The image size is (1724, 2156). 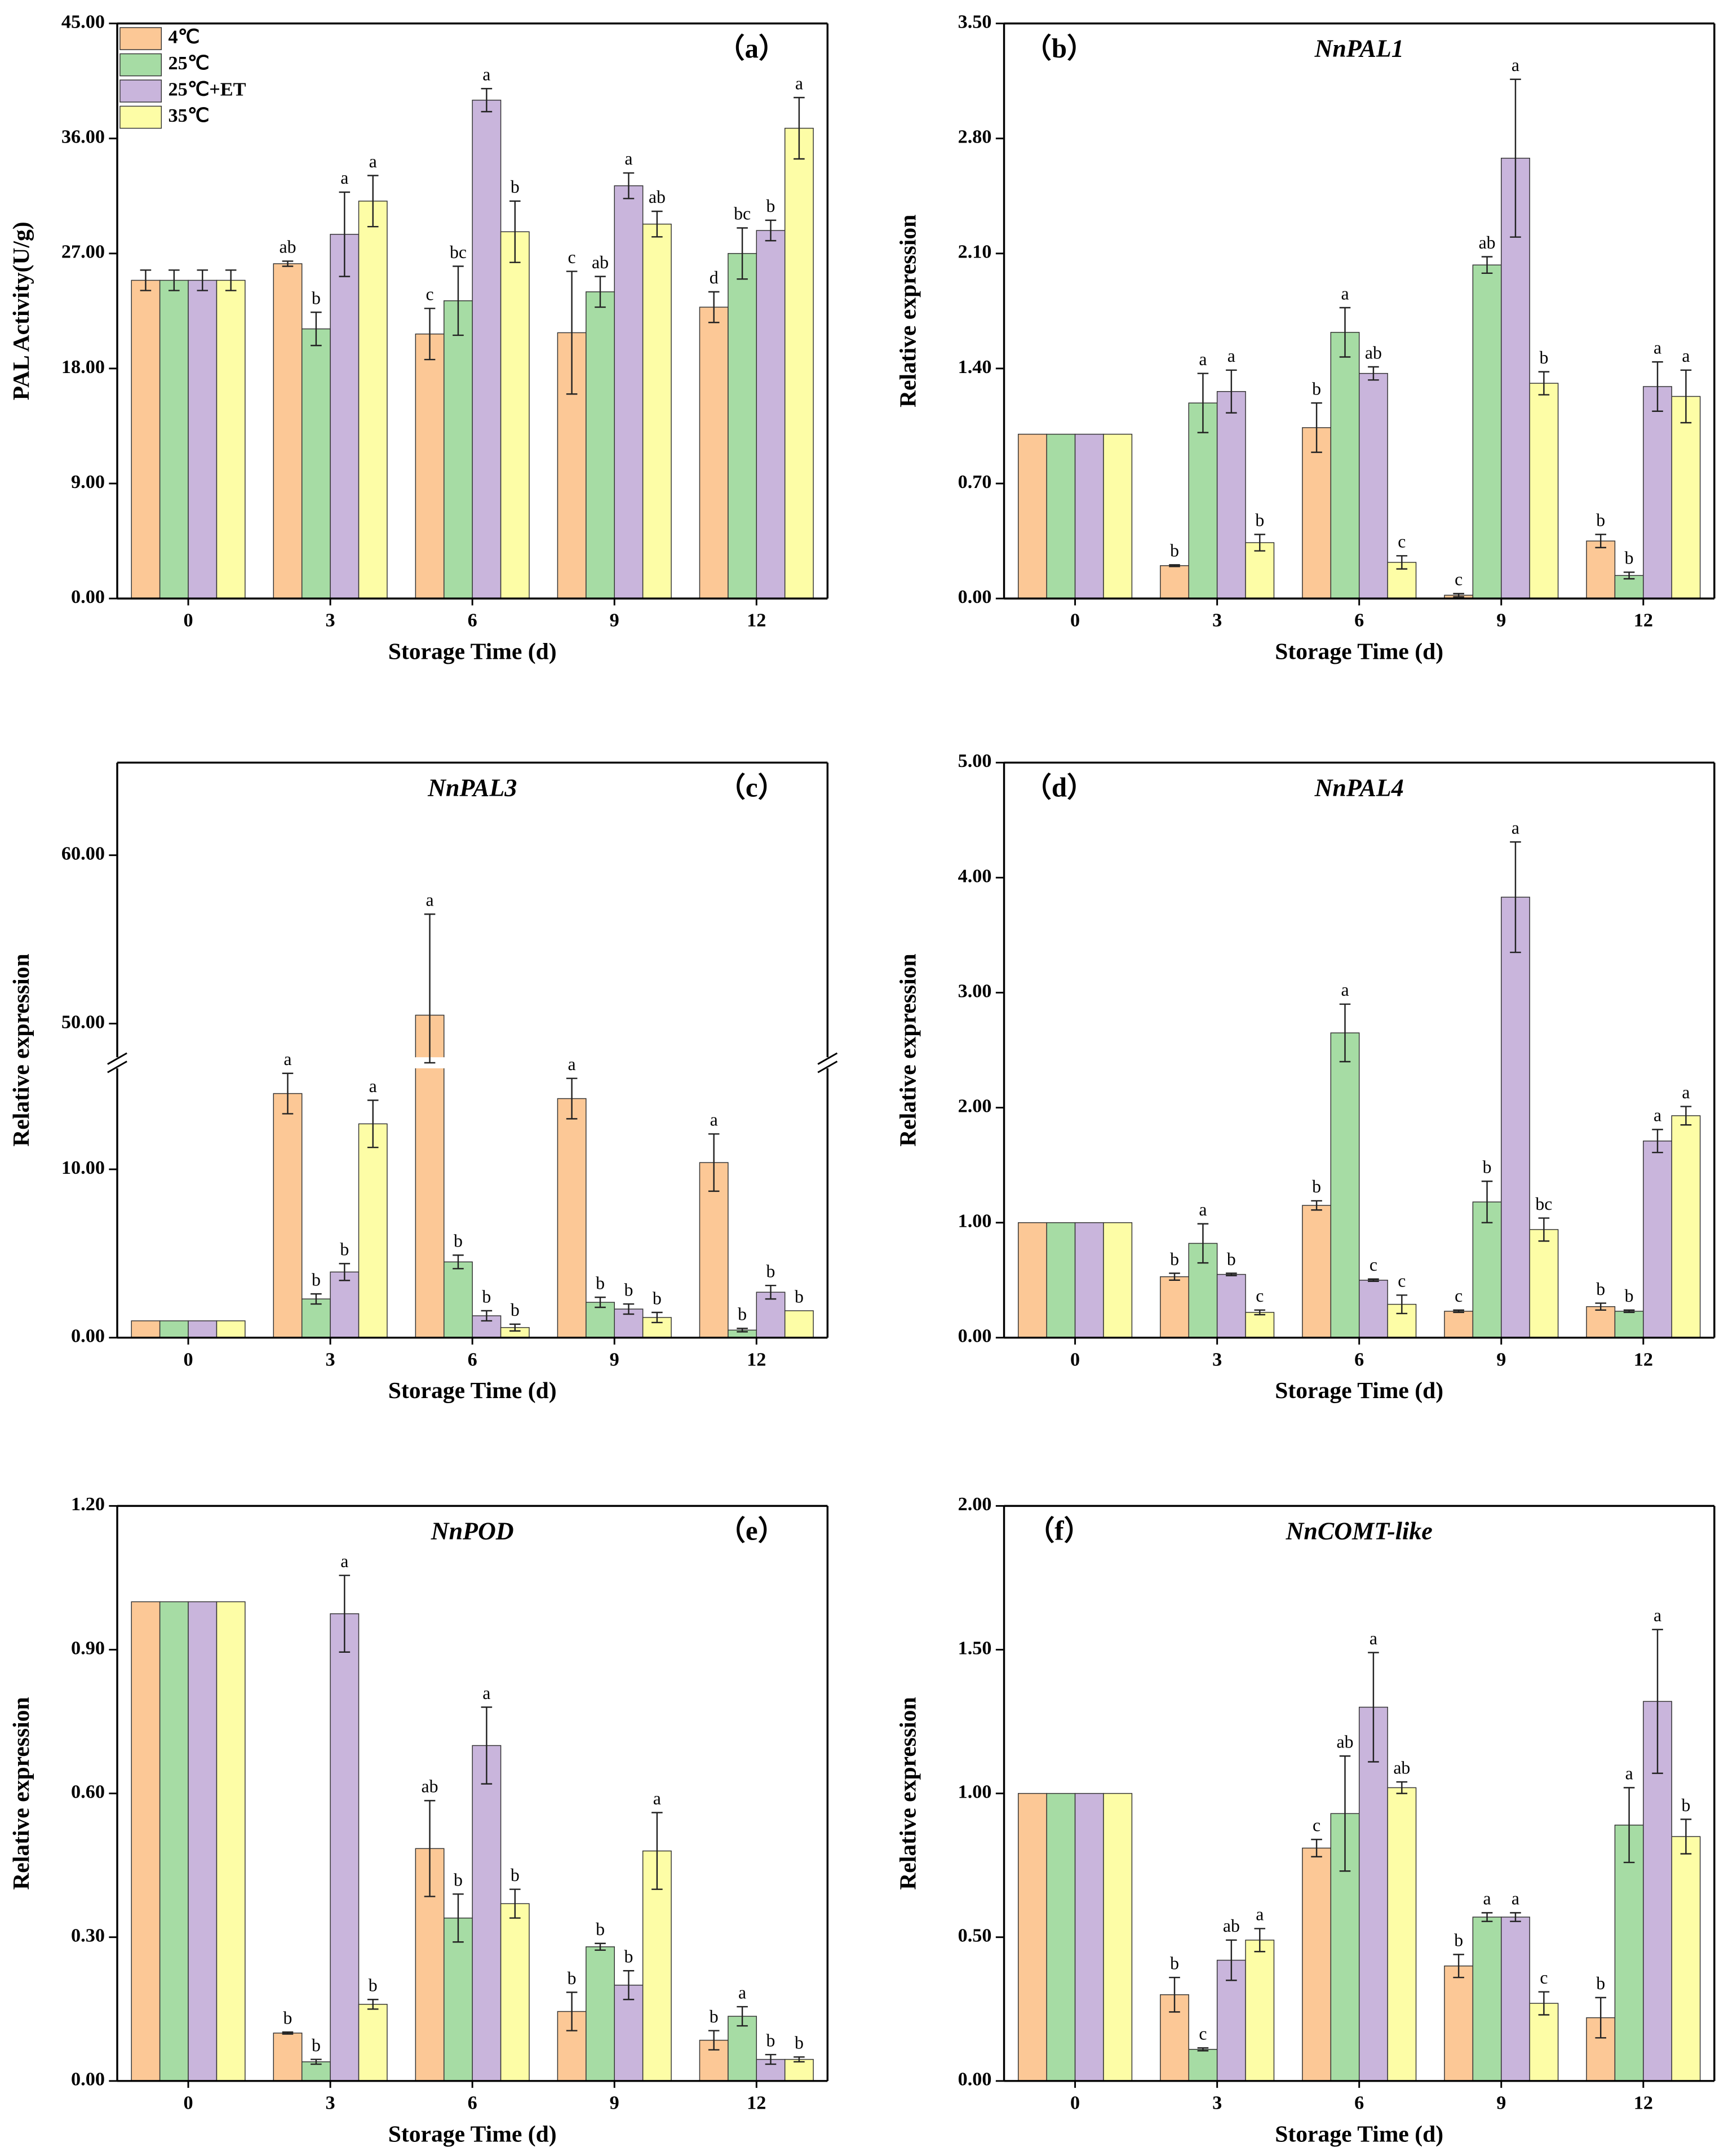 I want to click on y-tick-label: 1.50, so click(x=975, y=1647).